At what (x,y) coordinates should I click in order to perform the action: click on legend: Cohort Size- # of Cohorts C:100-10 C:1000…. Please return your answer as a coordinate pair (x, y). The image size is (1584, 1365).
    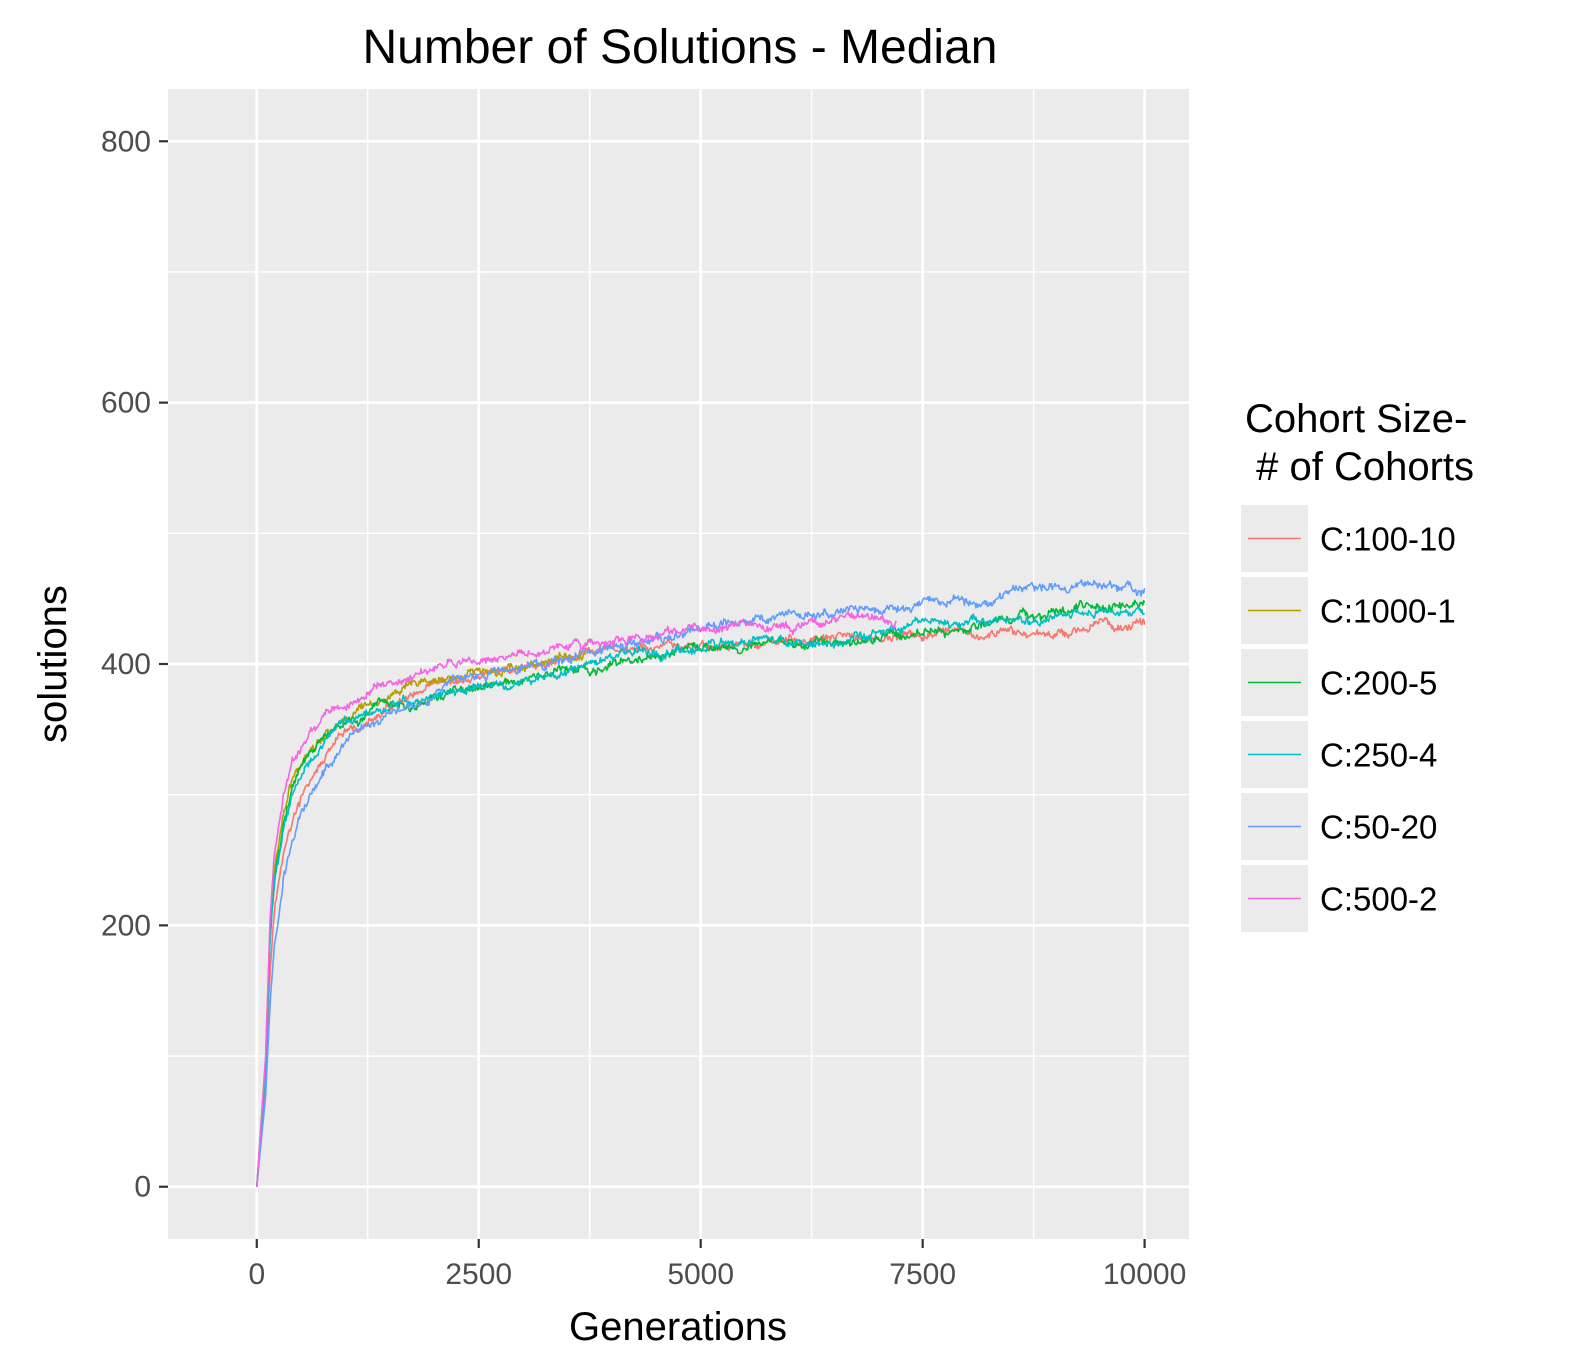
    Looking at the image, I should click on (1357, 664).